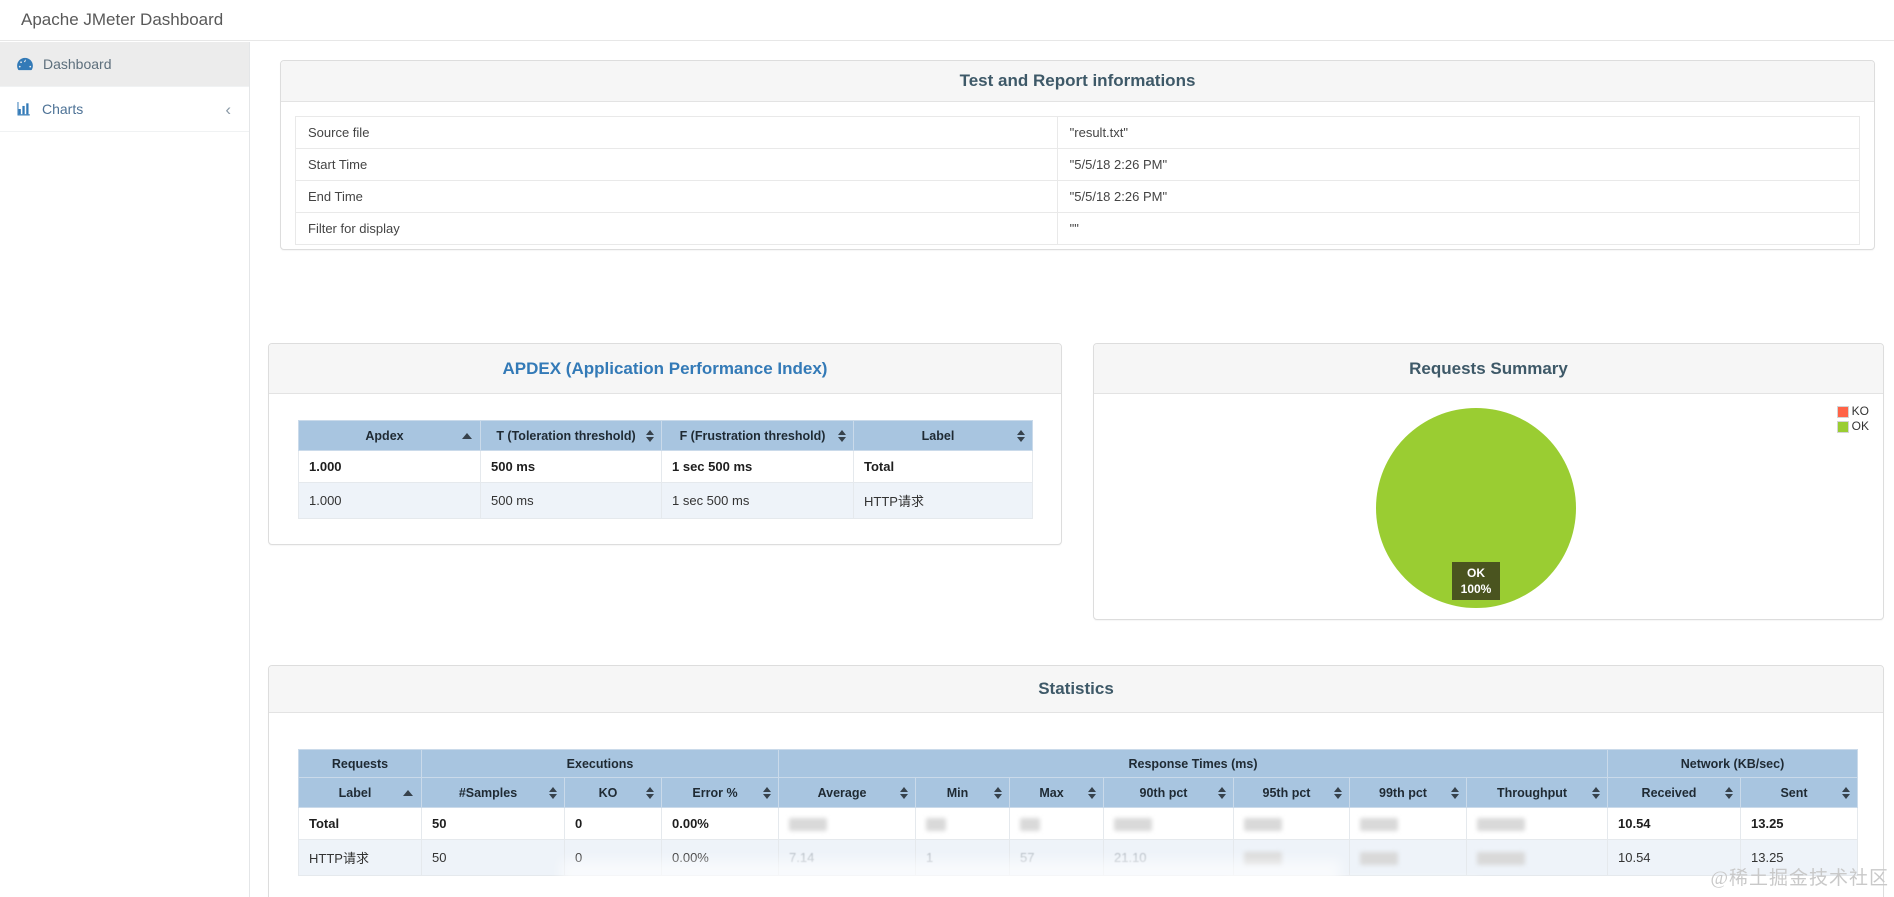 The width and height of the screenshot is (1894, 897). What do you see at coordinates (1537, 792) in the screenshot?
I see `column-header-throughput: Throughput` at bounding box center [1537, 792].